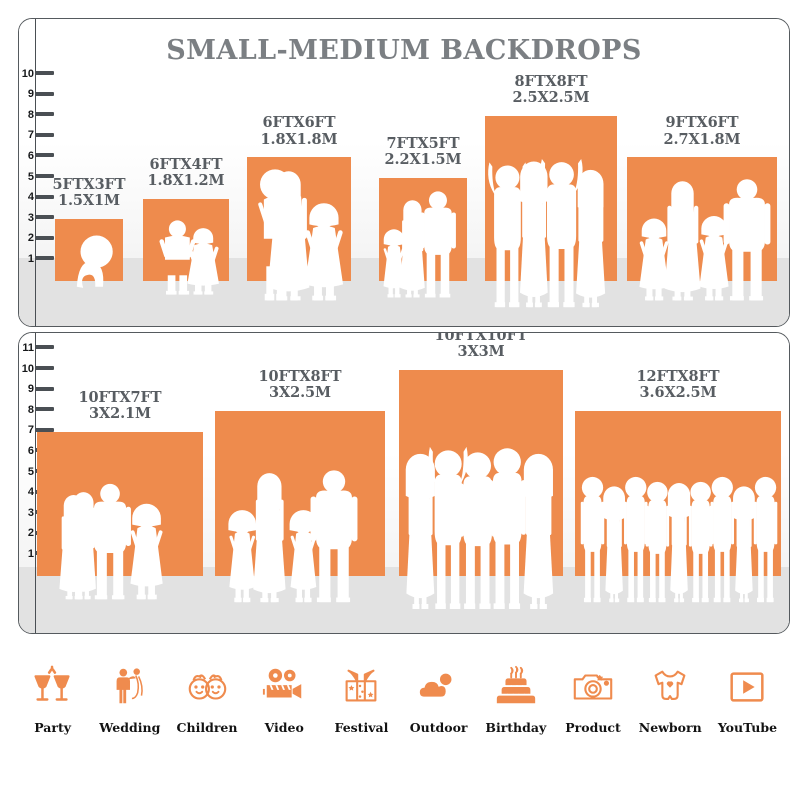  Describe the element at coordinates (186, 180) in the screenshot. I see `bar-label-m: 1.8X1.2M` at that location.